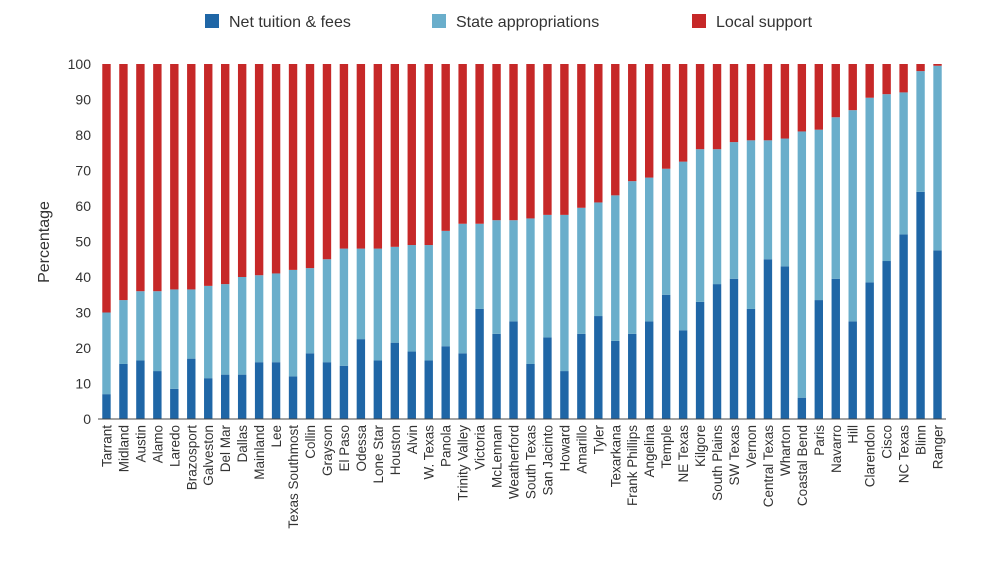 Image resolution: width=1000 pixels, height=564 pixels. What do you see at coordinates (83, 277) in the screenshot?
I see `y-tick-40: 40` at bounding box center [83, 277].